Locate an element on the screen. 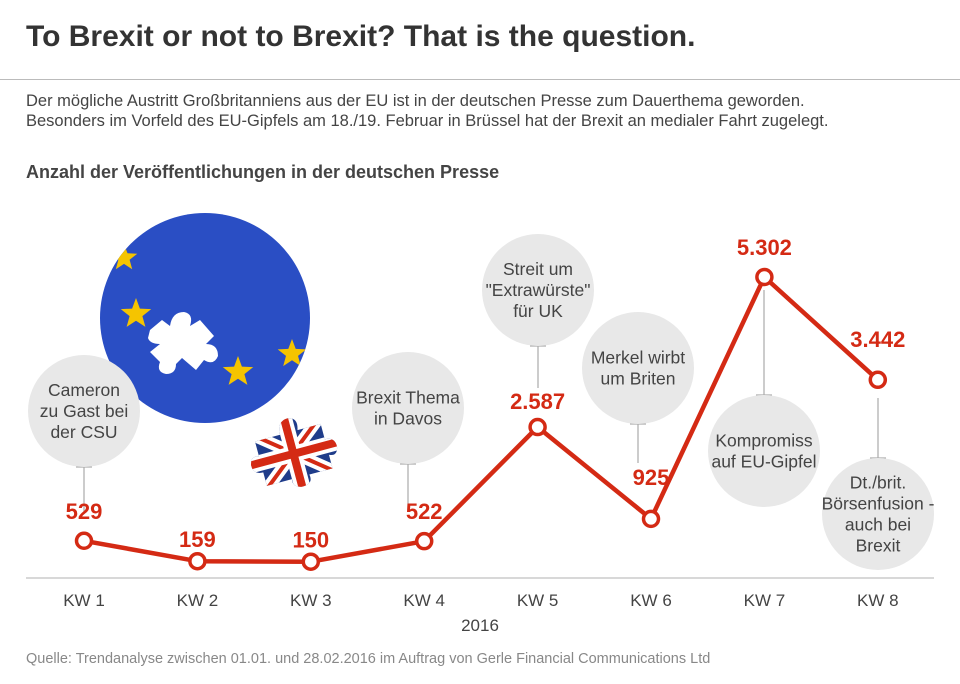 This screenshot has height=684, width=960. data-label: 150 is located at coordinates (310, 540).